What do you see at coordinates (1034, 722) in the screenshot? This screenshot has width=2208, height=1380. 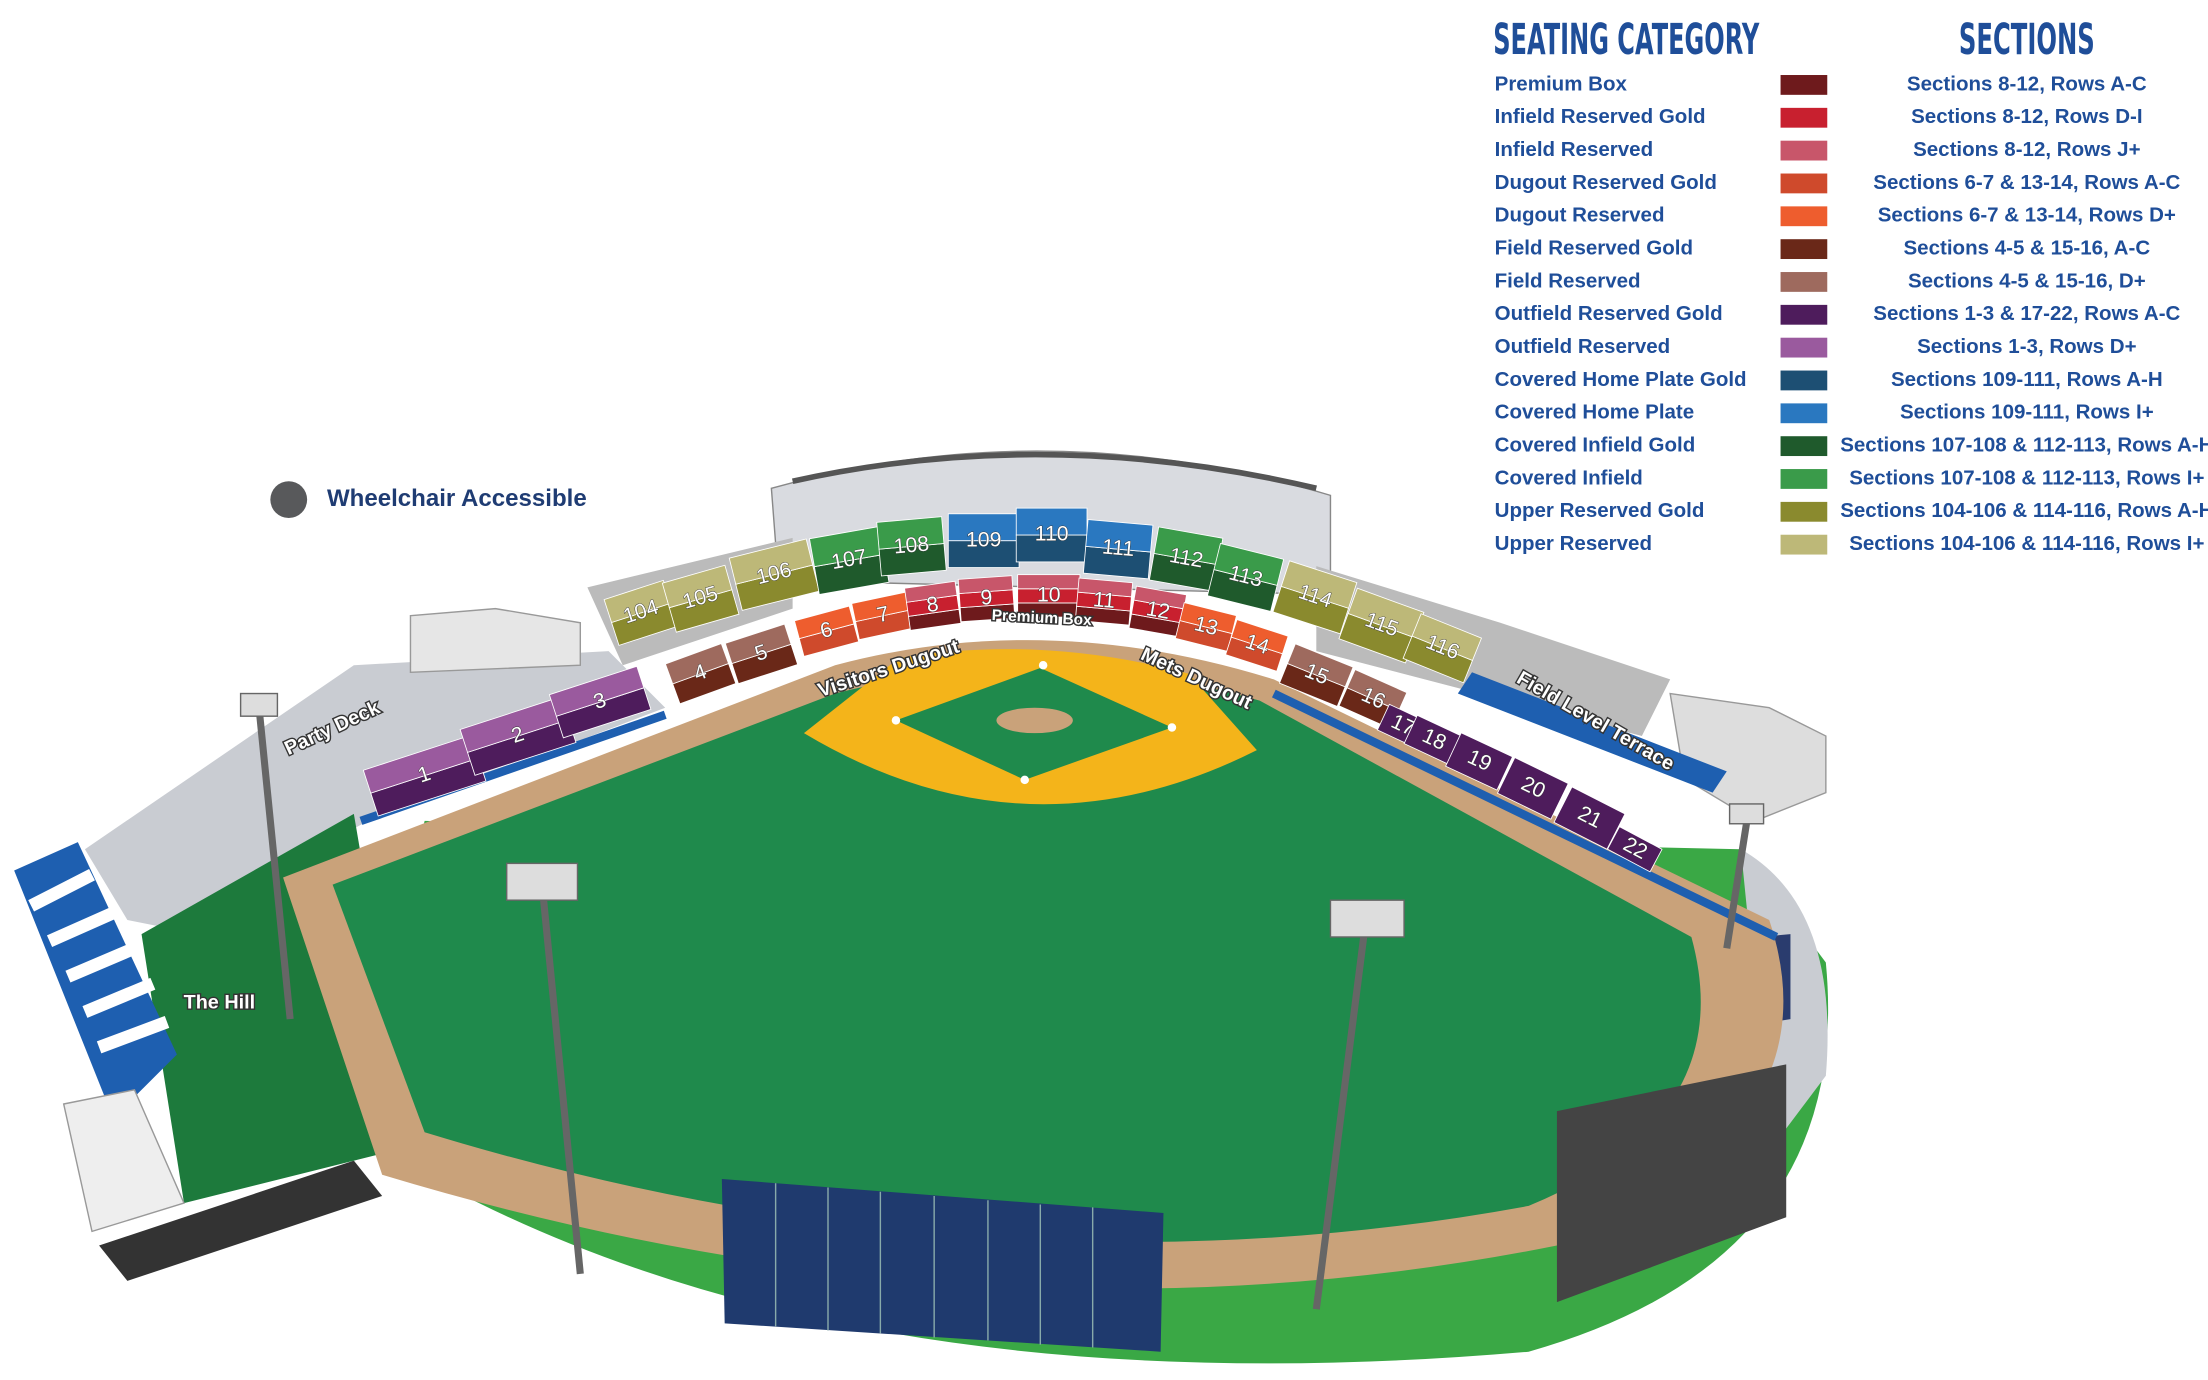 I see `bases` at bounding box center [1034, 722].